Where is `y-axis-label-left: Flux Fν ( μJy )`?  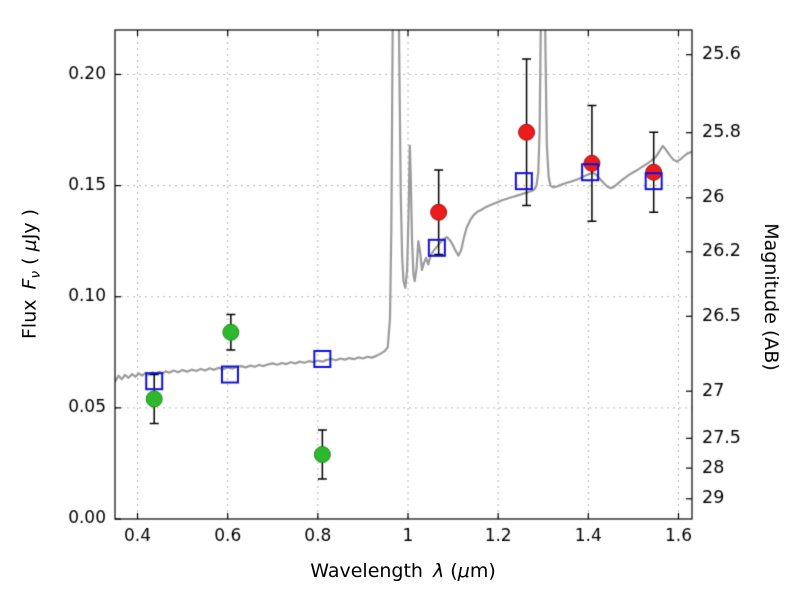
y-axis-label-left: Flux Fν ( μJy ) is located at coordinates (31, 274).